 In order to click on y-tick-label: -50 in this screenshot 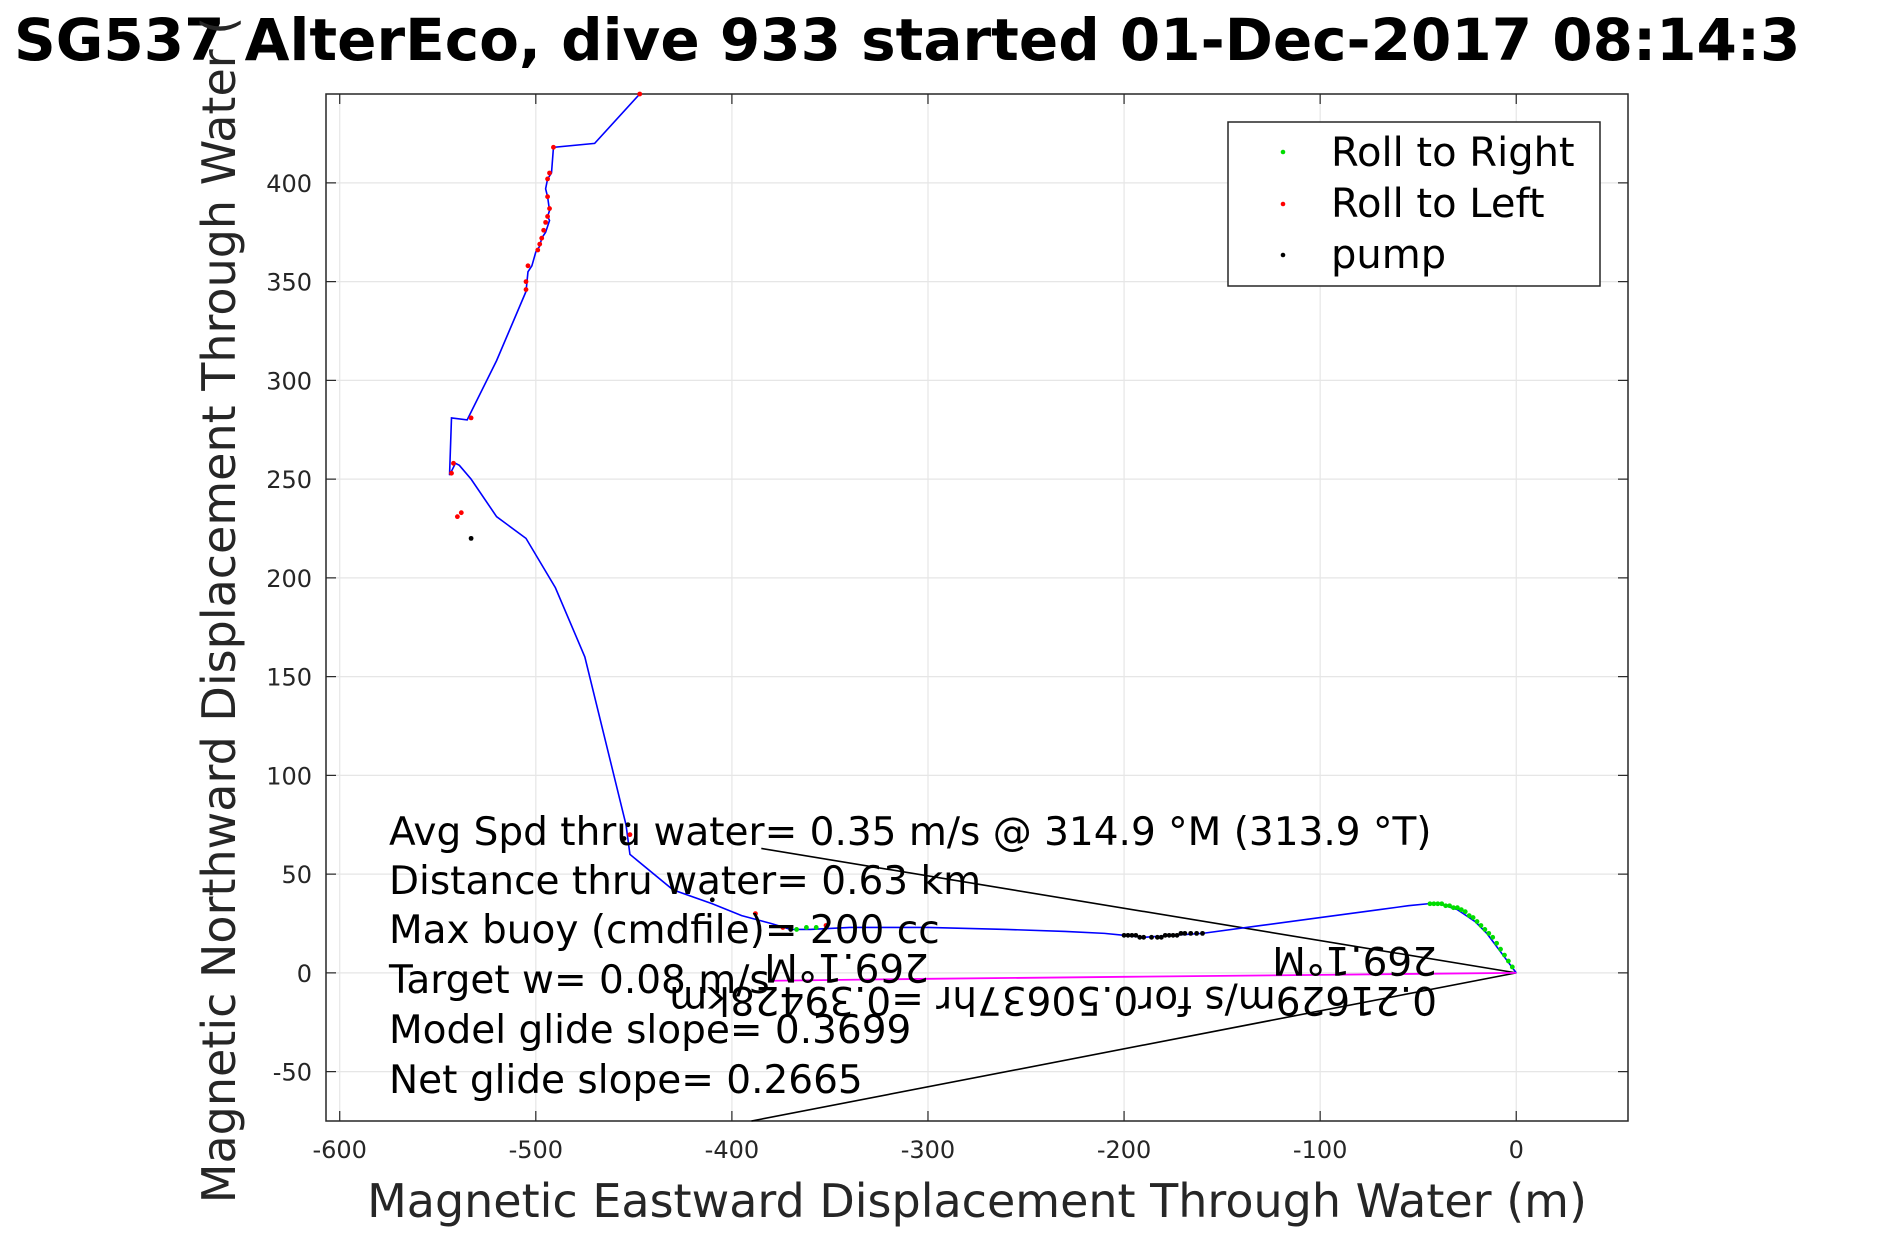, I will do `click(292, 1073)`.